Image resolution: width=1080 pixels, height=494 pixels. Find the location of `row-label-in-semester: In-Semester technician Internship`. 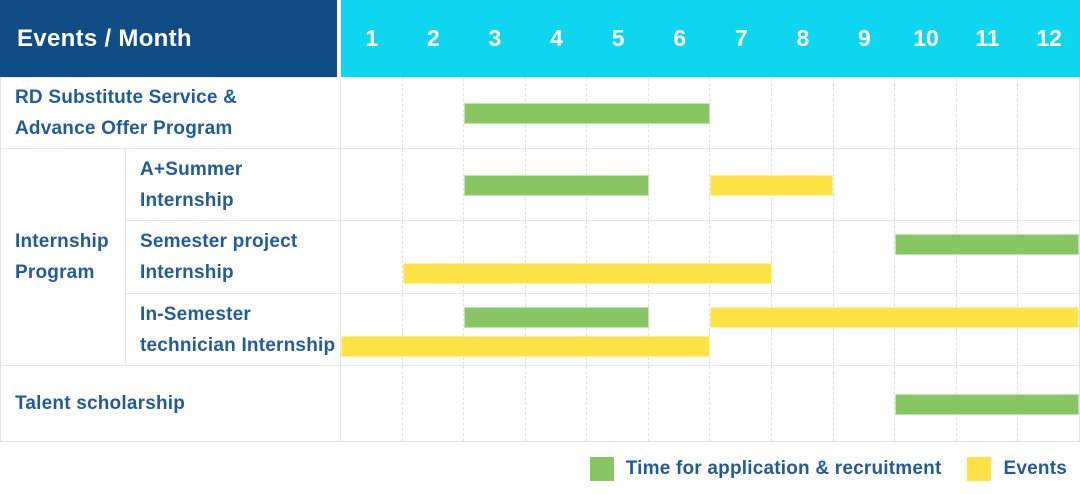

row-label-in-semester: In-Semester technician Internship is located at coordinates (233, 329).